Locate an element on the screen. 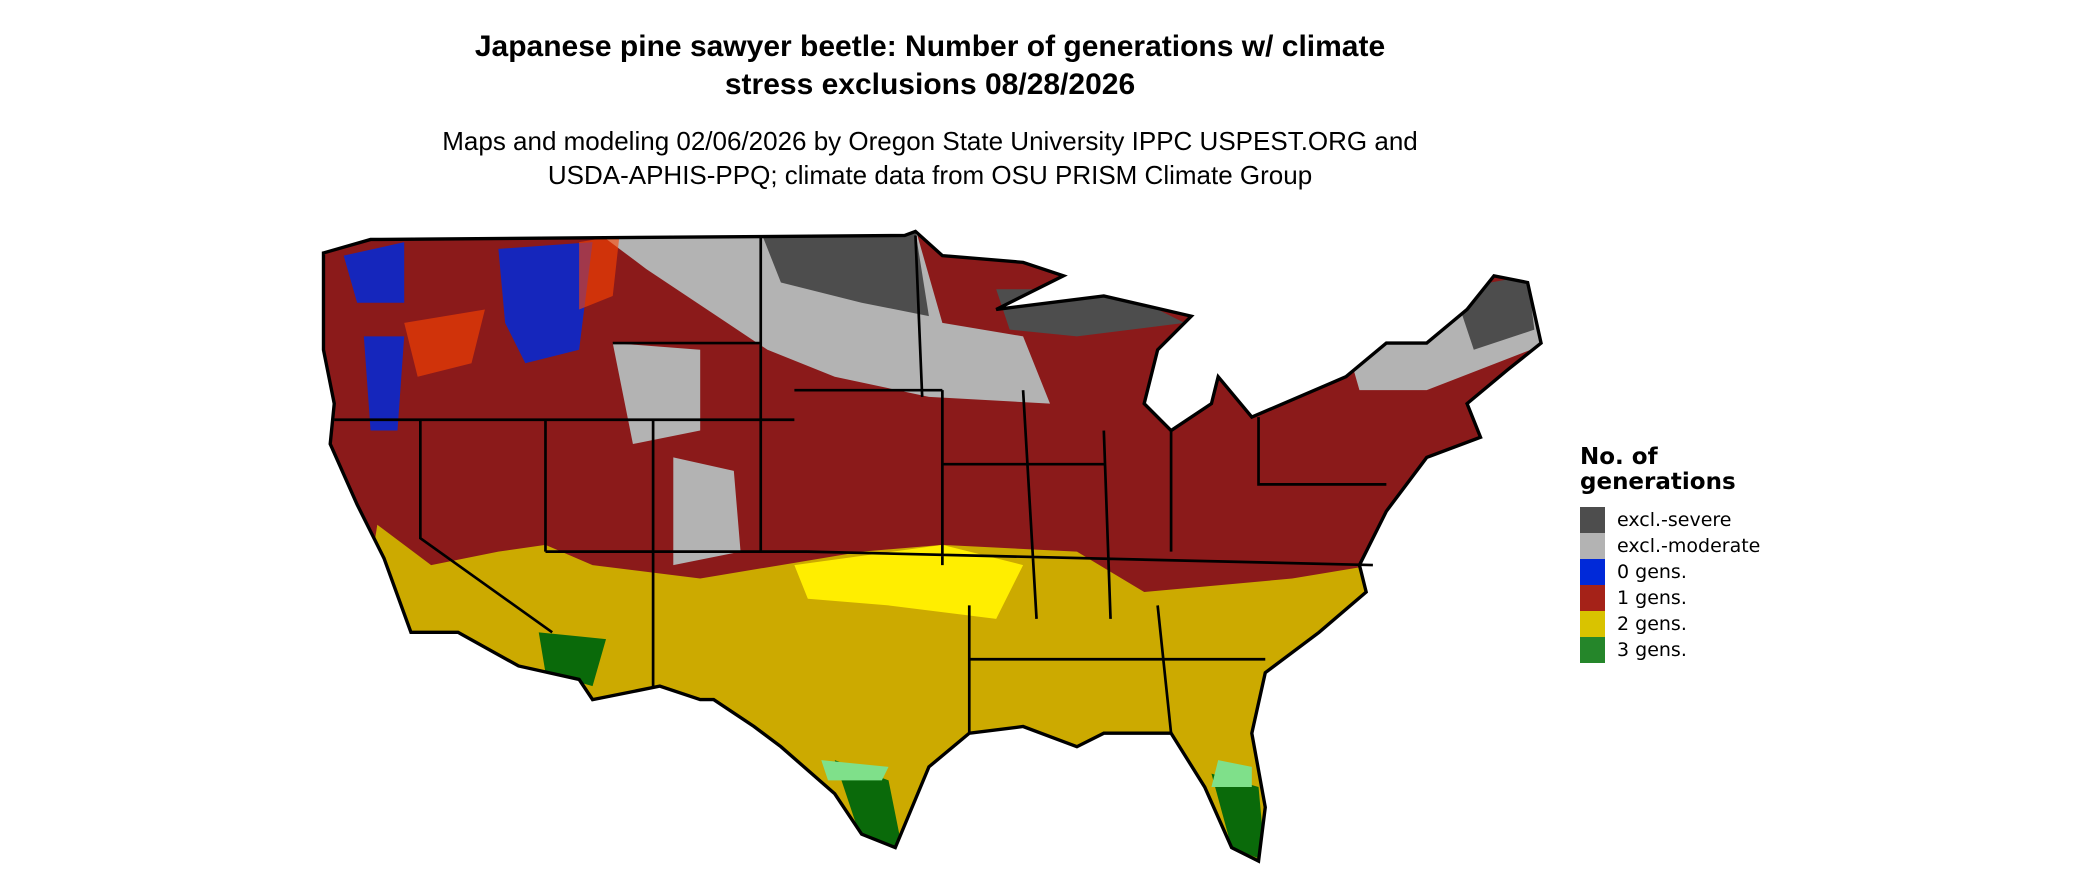  region-2-gen-bright is located at coordinates (909, 581).